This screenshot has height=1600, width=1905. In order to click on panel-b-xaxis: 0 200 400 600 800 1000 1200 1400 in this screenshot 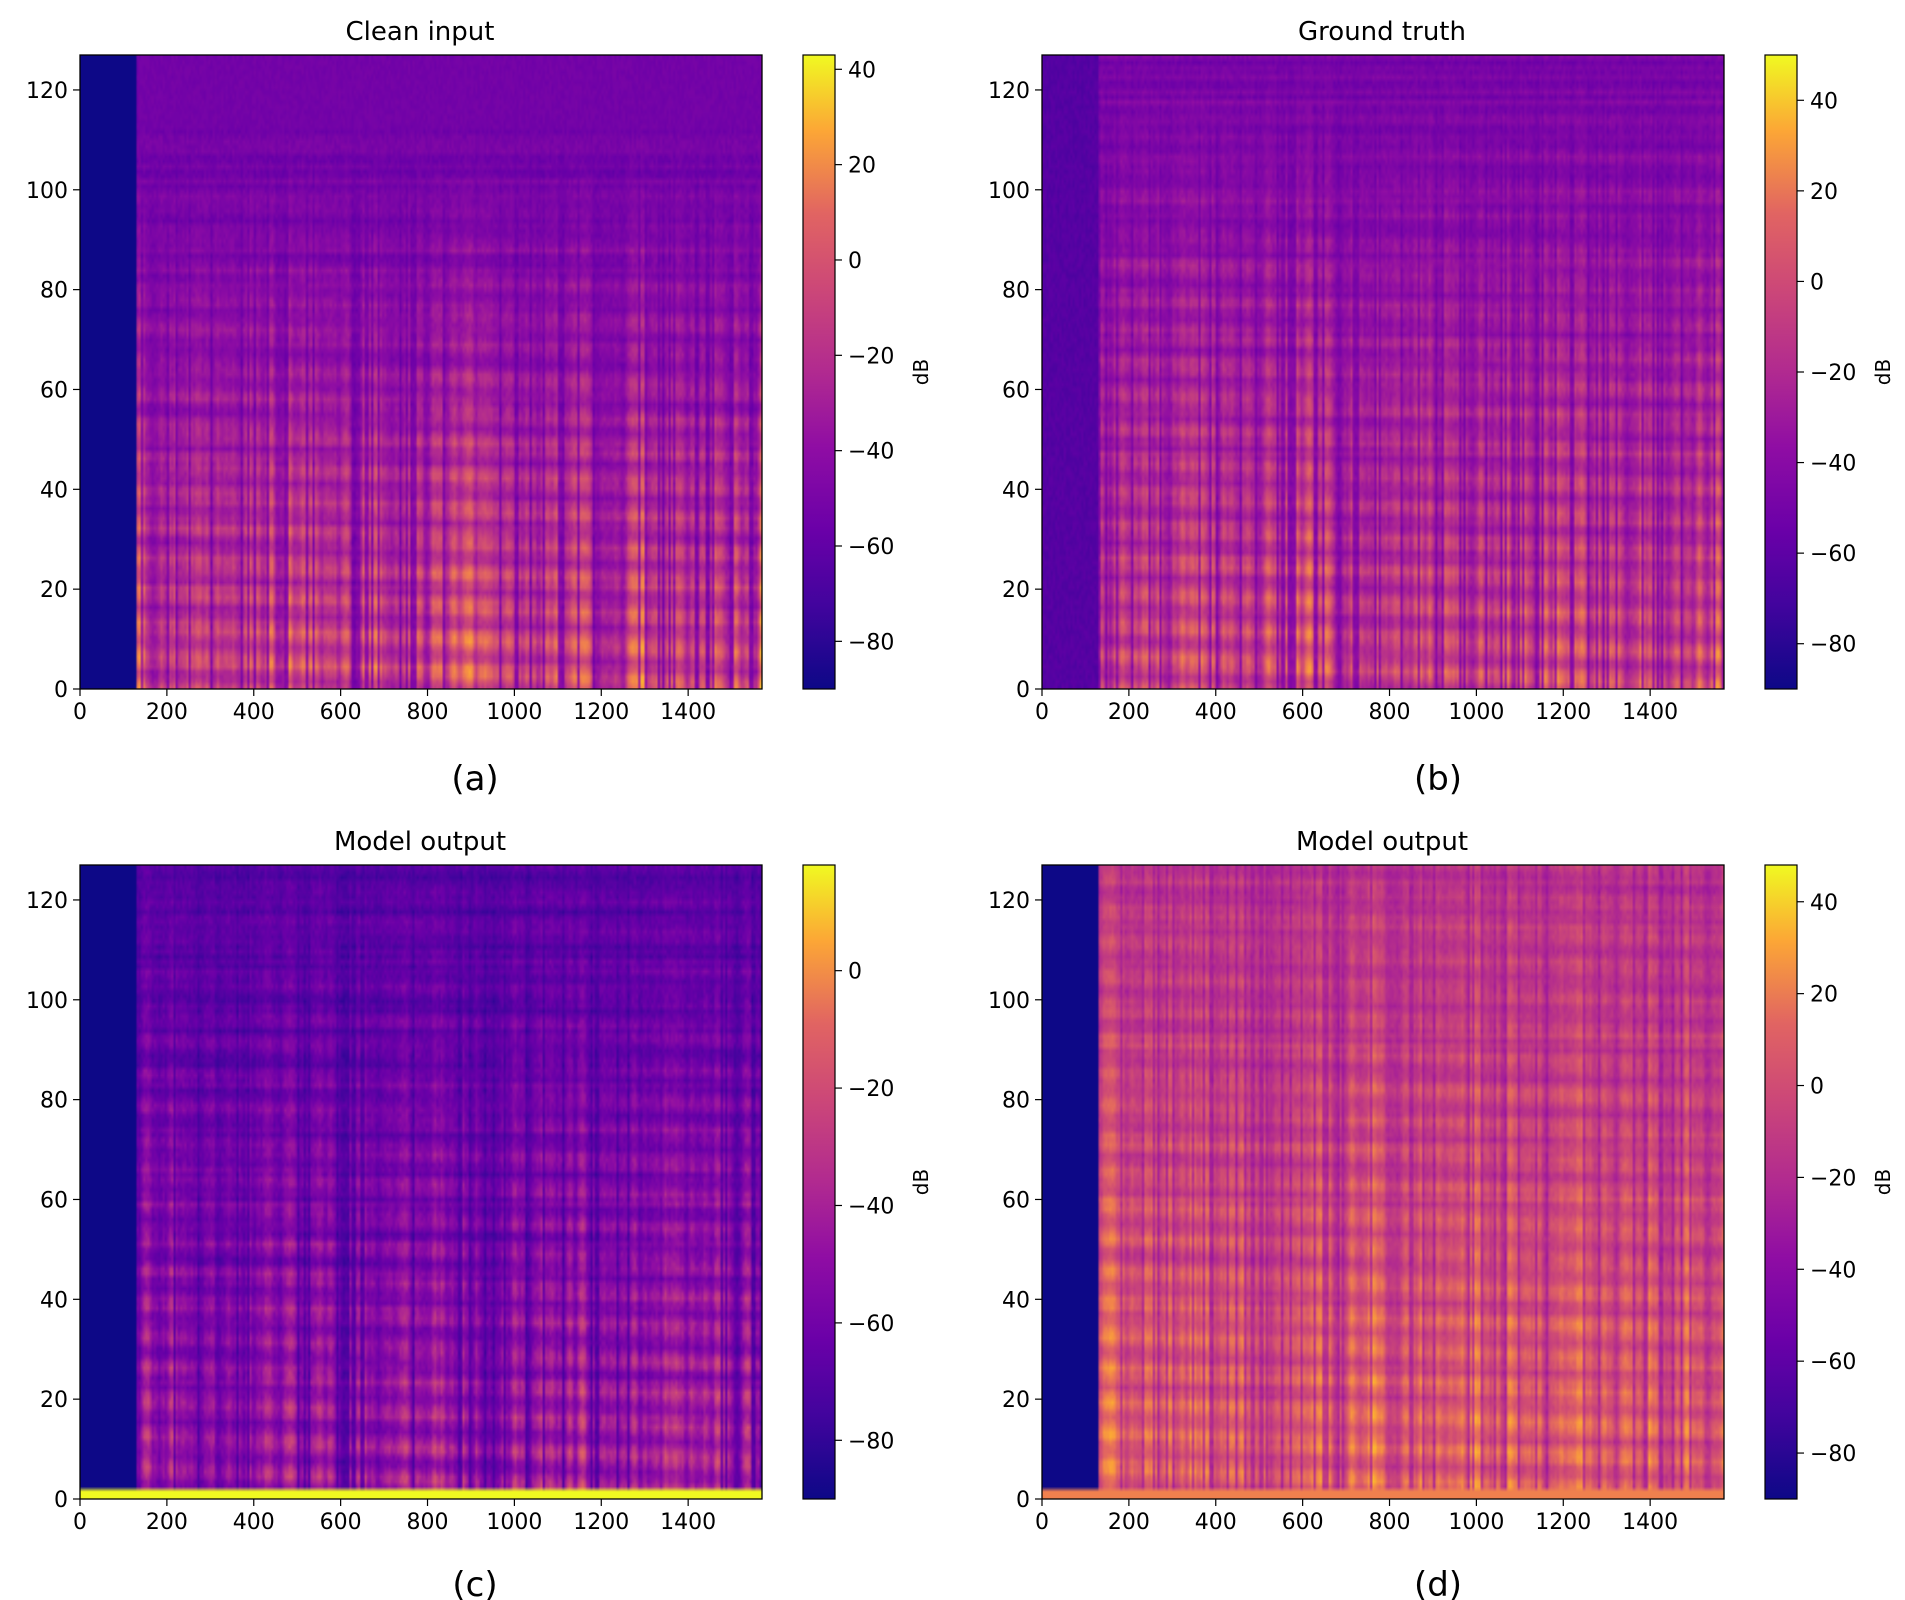, I will do `click(1356, 707)`.